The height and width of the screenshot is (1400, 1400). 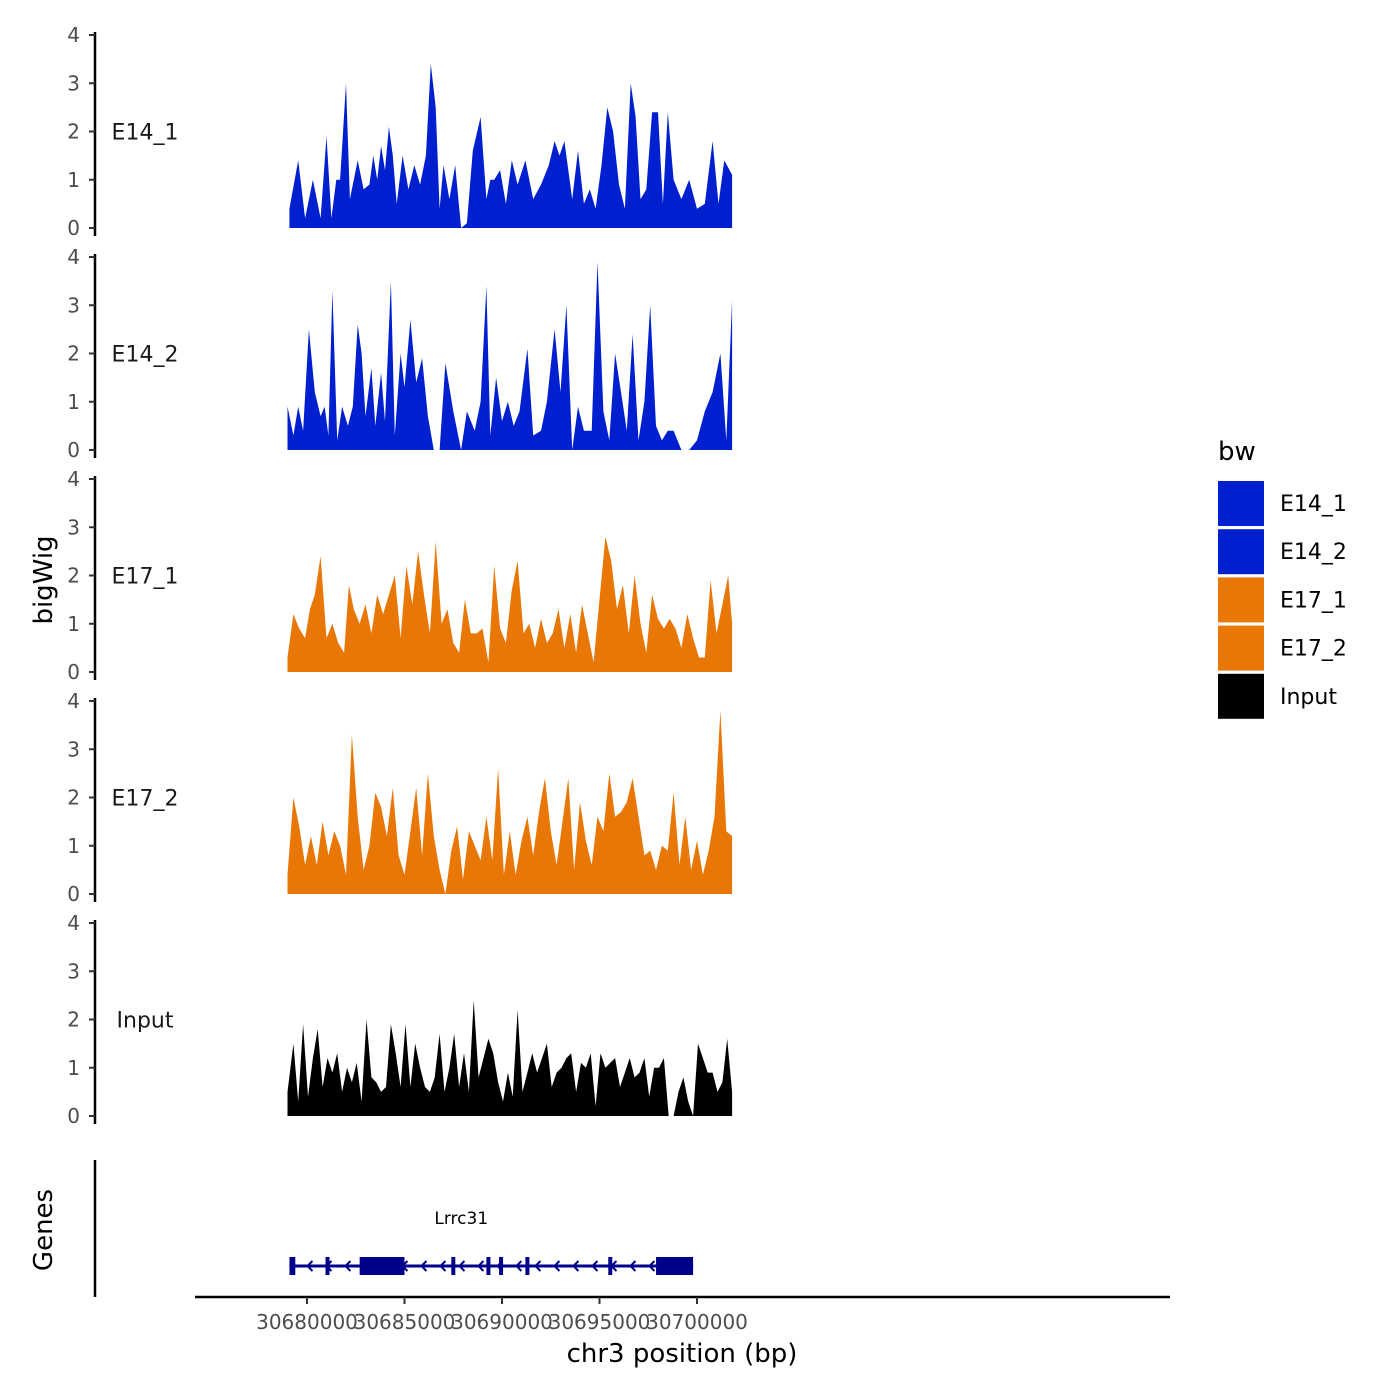 I want to click on genes-axis-title: Genes, so click(x=44, y=1230).